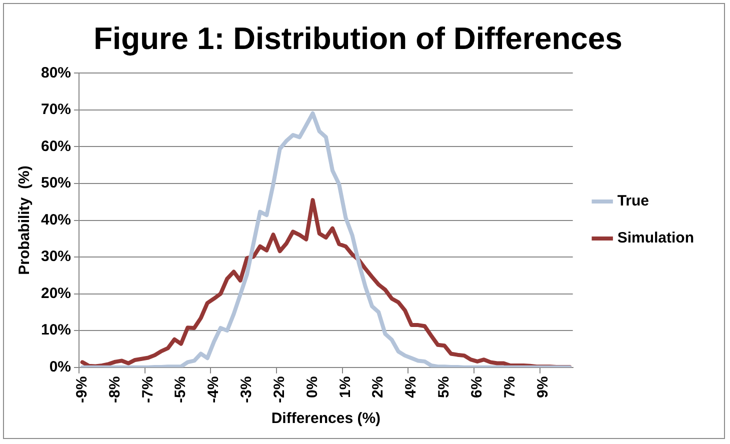  I want to click on x-tick-label: -5%, so click(181, 390).